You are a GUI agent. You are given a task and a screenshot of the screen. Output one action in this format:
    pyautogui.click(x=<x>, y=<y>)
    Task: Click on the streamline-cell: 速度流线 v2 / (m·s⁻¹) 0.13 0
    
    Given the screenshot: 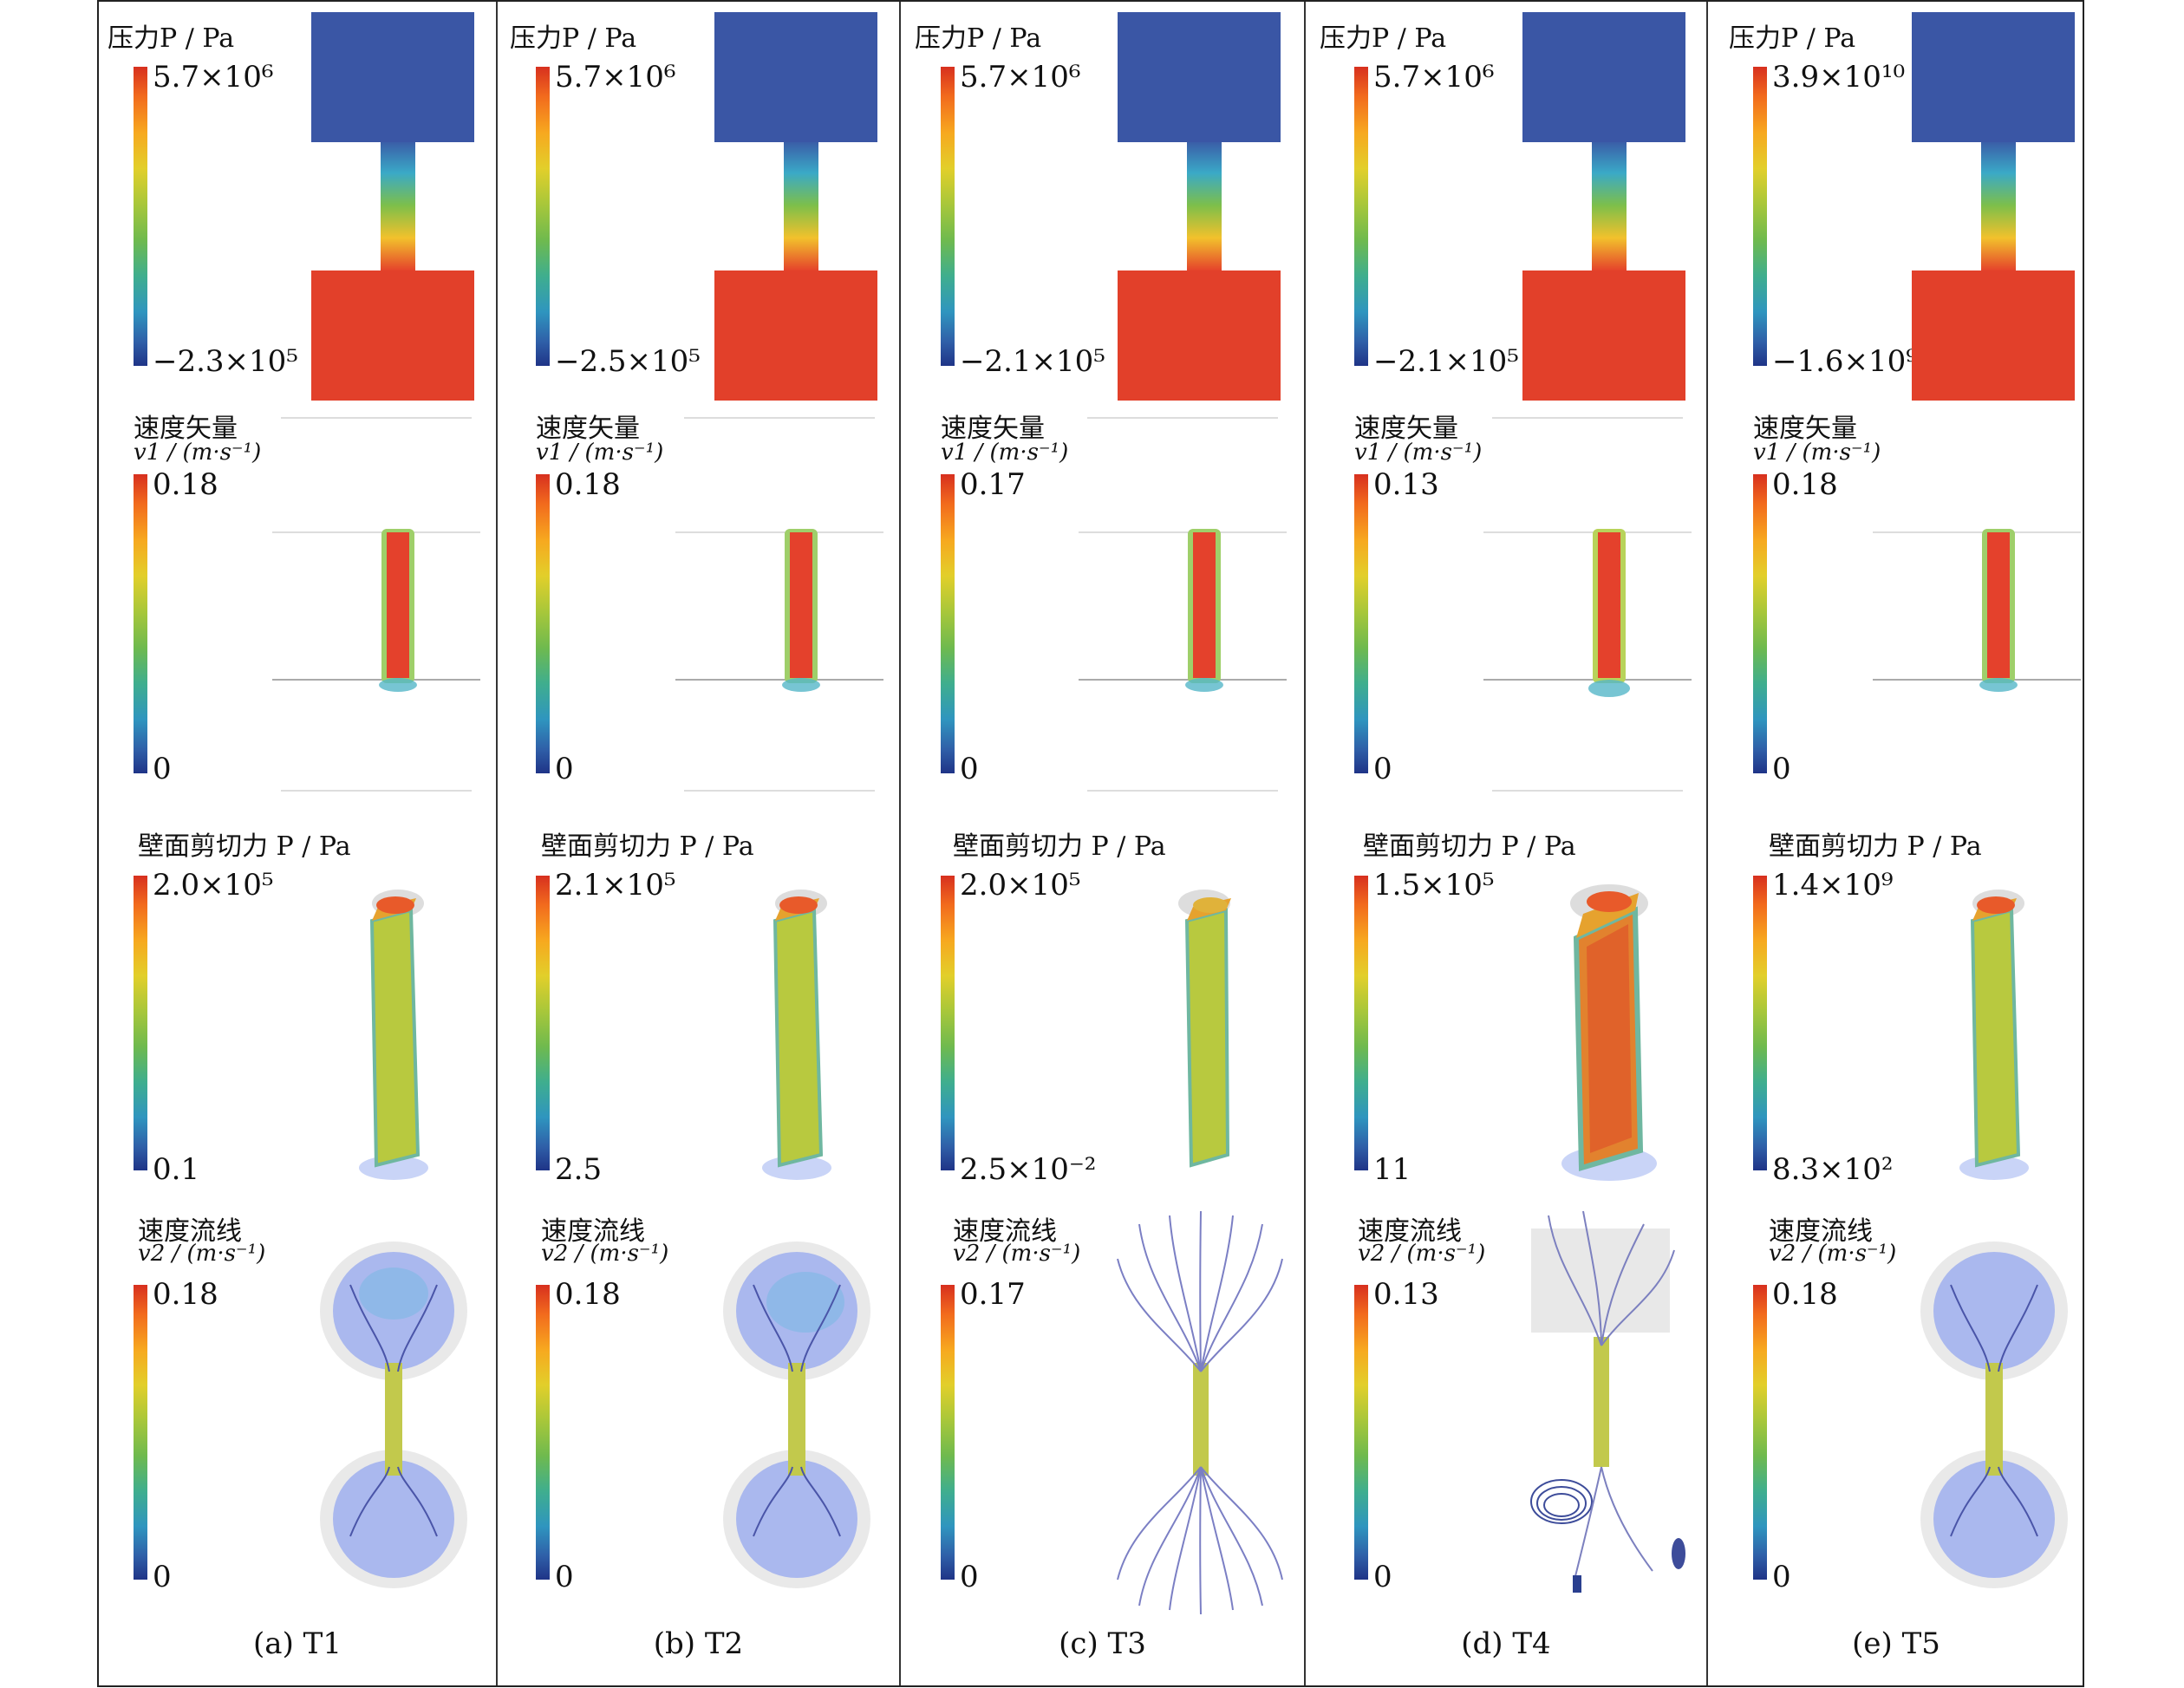 What is the action you would take?
    pyautogui.click(x=1506, y=1398)
    